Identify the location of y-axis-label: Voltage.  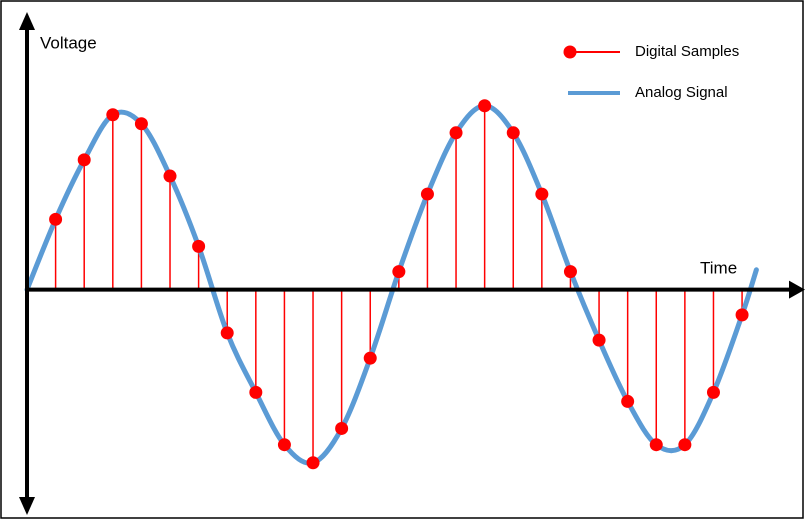
(68, 42).